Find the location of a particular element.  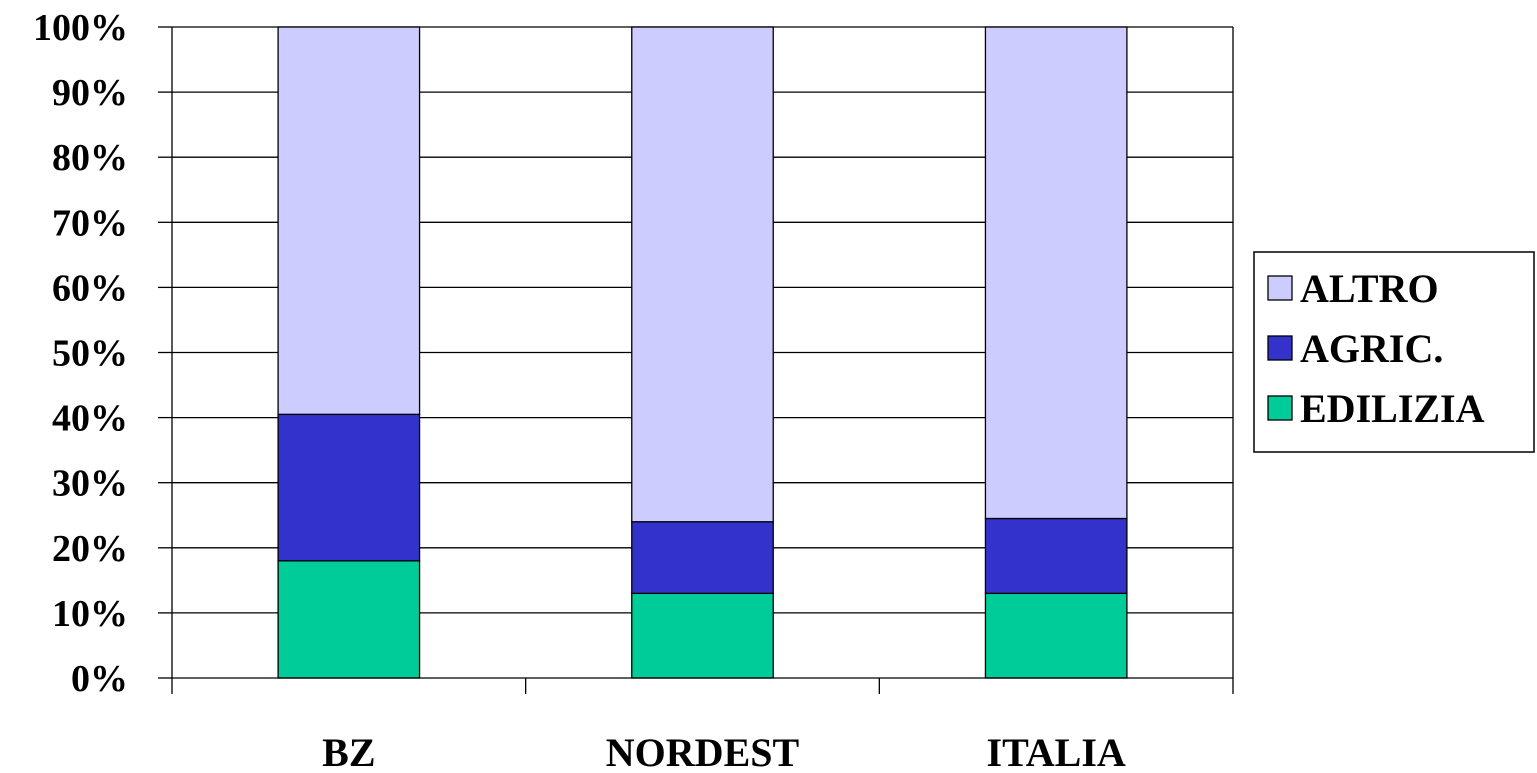

y-tick-label: 60% is located at coordinates (90, 288).